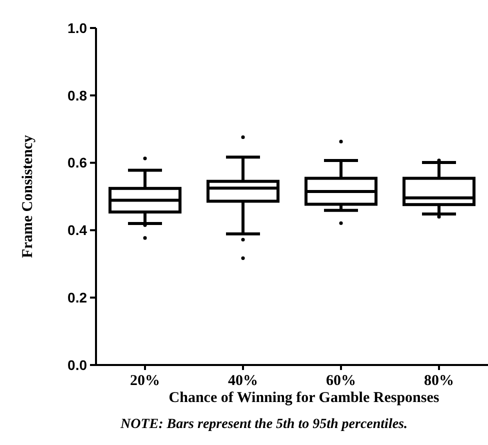 This screenshot has width=488, height=445. Describe the element at coordinates (78, 162) in the screenshot. I see `y-tick-label: 0.6` at that location.